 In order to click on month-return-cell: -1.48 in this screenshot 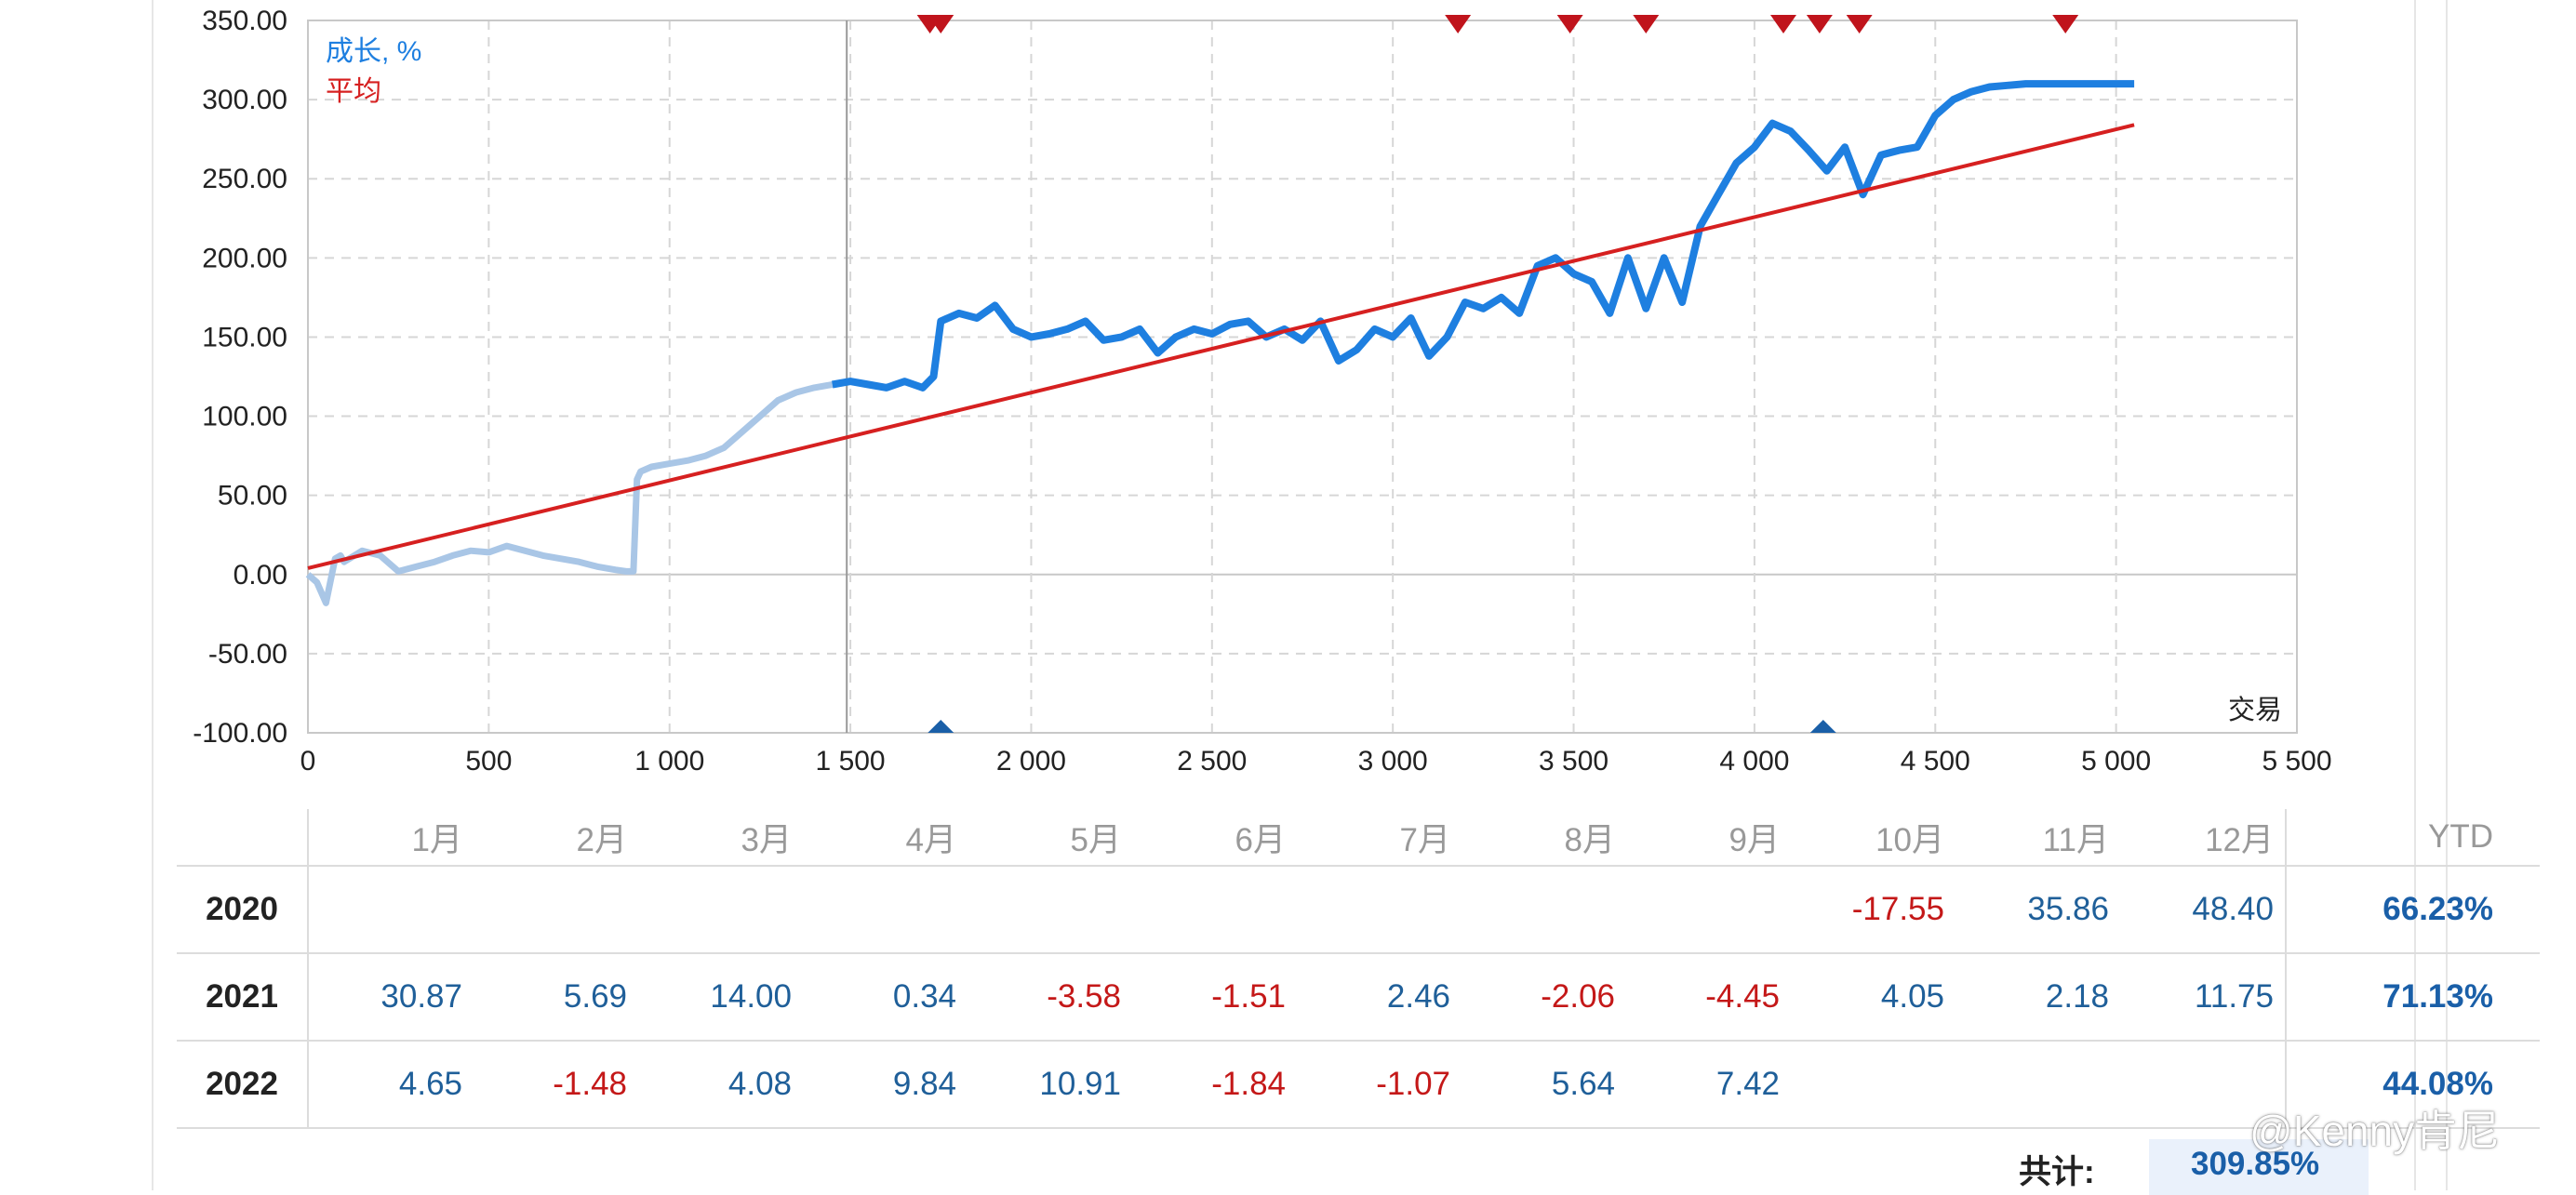, I will do `click(590, 1084)`.